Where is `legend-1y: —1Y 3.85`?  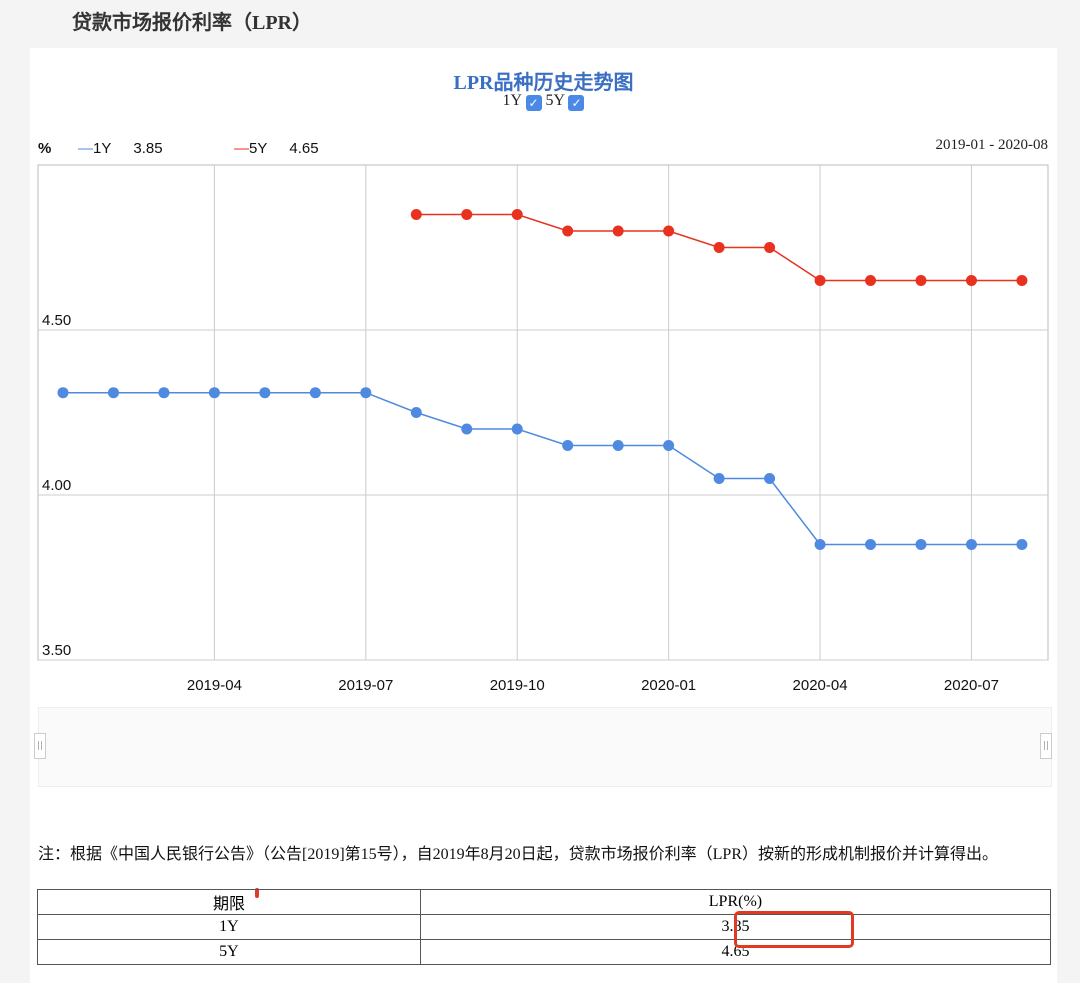 legend-1y: —1Y 3.85 is located at coordinates (120, 148).